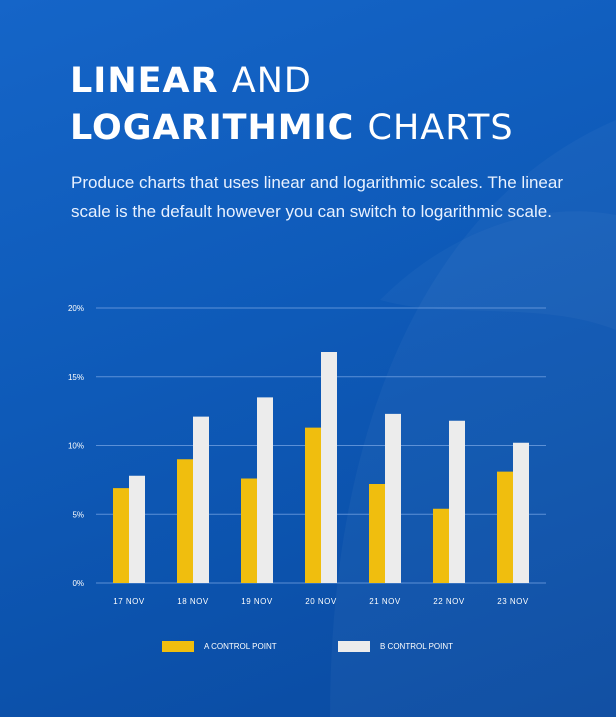  I want to click on y-tick-label: 15%, so click(76, 377).